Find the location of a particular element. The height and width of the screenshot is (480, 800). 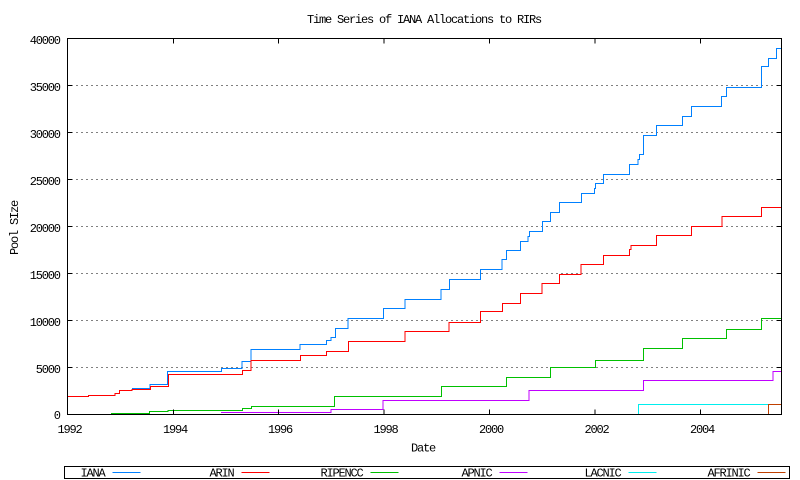

svg-text: 5000 is located at coordinates (48, 370).